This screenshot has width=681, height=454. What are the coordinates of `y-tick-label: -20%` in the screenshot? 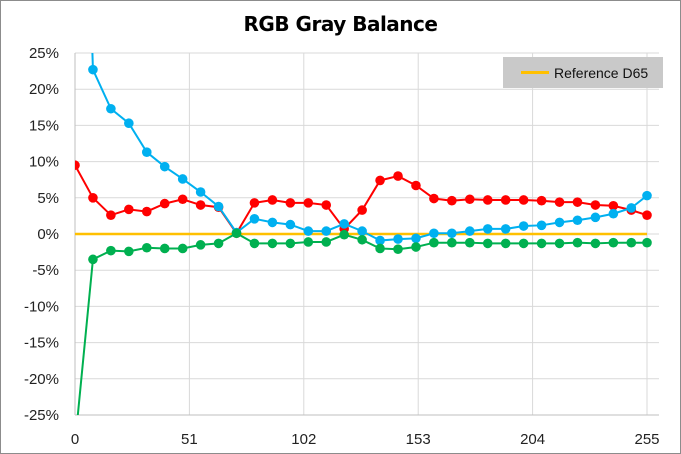 It's located at (41, 379).